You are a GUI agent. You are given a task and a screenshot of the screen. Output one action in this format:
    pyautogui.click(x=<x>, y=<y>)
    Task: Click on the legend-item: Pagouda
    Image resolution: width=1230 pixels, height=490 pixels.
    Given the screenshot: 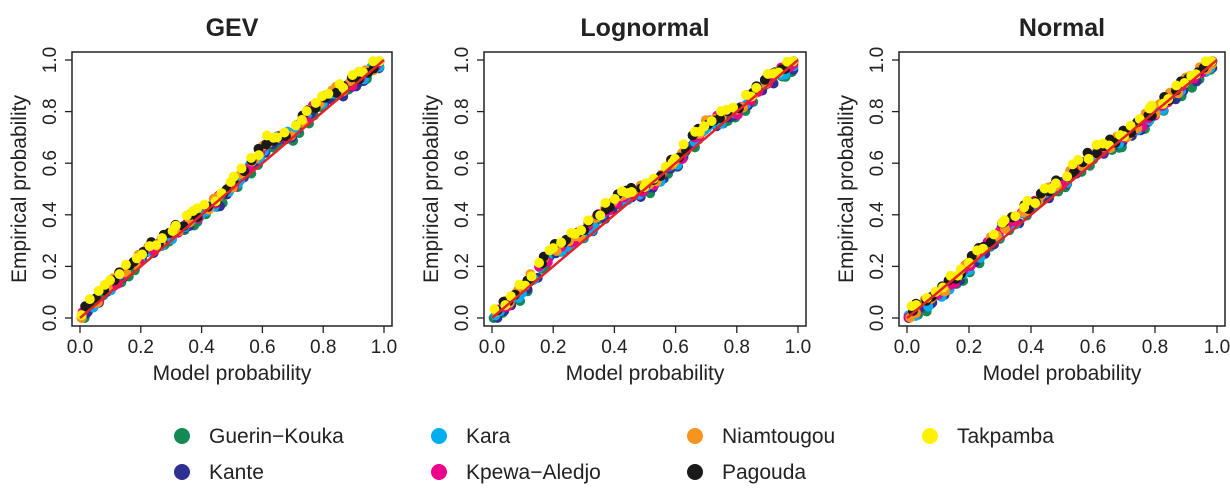 What is the action you would take?
    pyautogui.click(x=746, y=472)
    